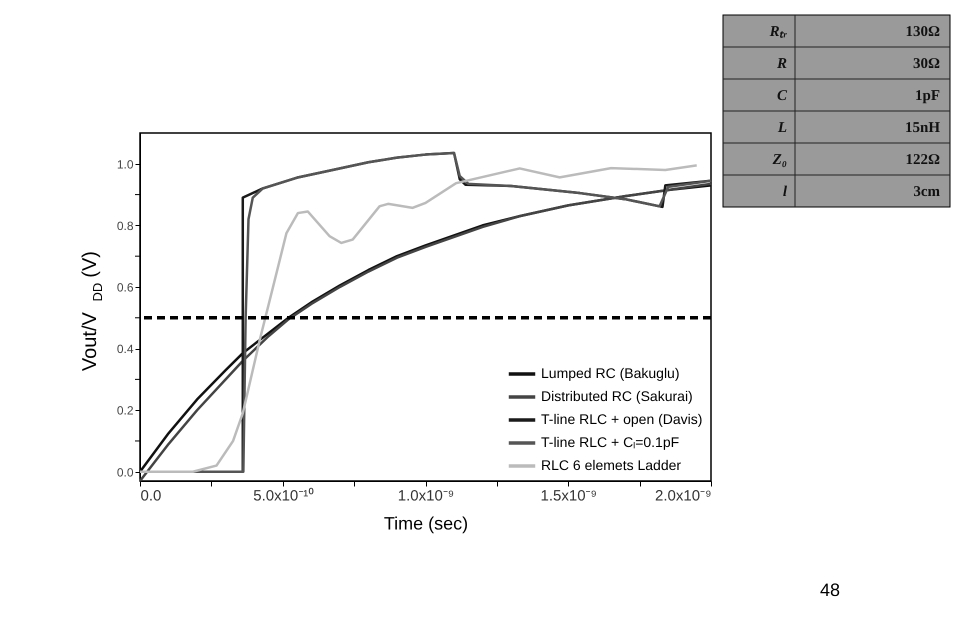 The height and width of the screenshot is (637, 957). Describe the element at coordinates (683, 496) in the screenshot. I see `x-tick-label: 2.0x10⁻⁹` at that location.